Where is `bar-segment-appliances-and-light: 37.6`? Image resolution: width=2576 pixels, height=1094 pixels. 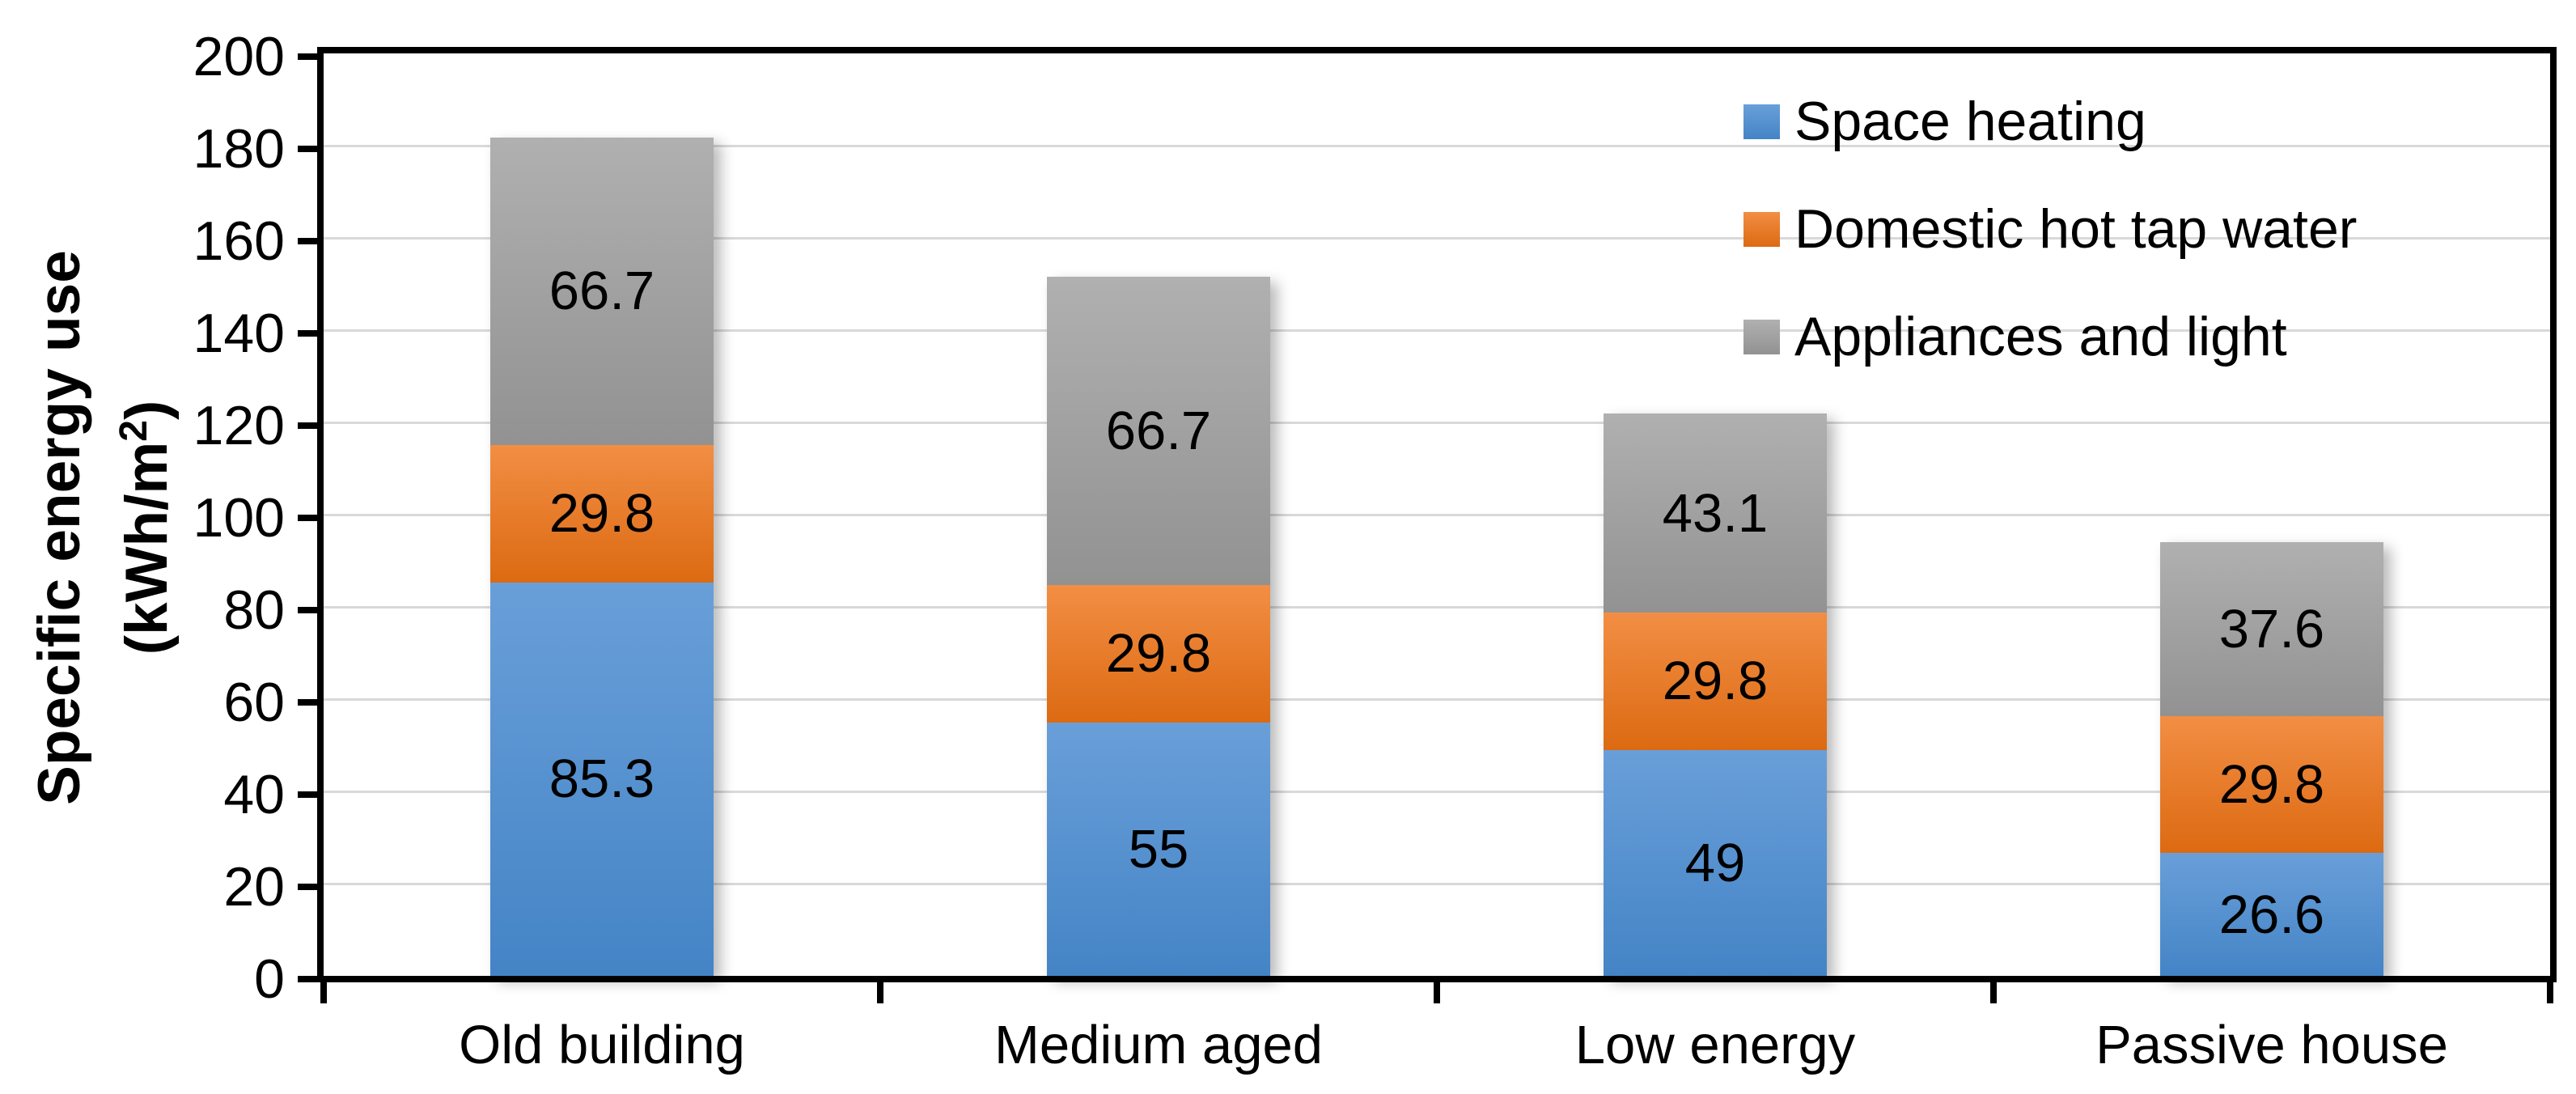 bar-segment-appliances-and-light: 37.6 is located at coordinates (2271, 629).